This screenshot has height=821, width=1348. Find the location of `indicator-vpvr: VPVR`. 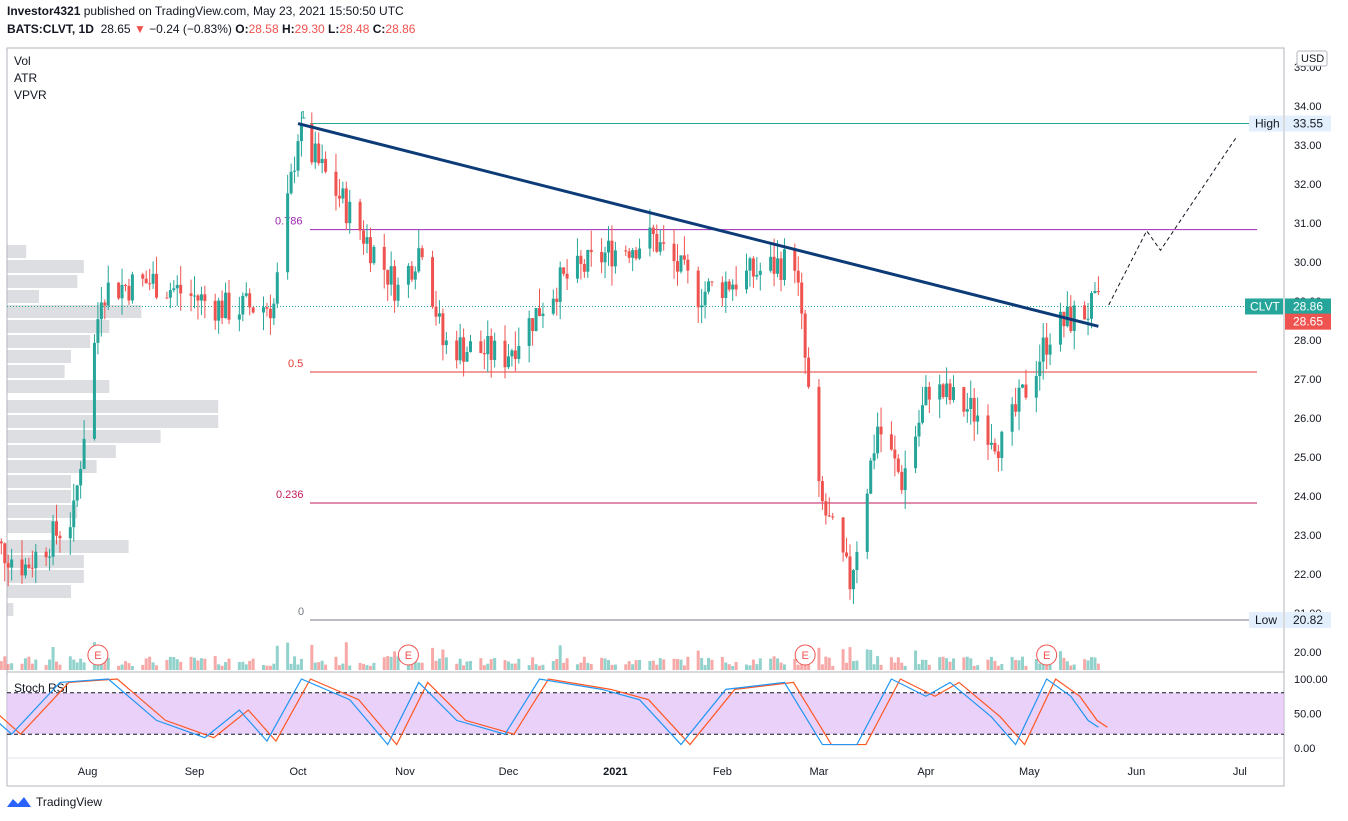

indicator-vpvr: VPVR is located at coordinates (30, 95).